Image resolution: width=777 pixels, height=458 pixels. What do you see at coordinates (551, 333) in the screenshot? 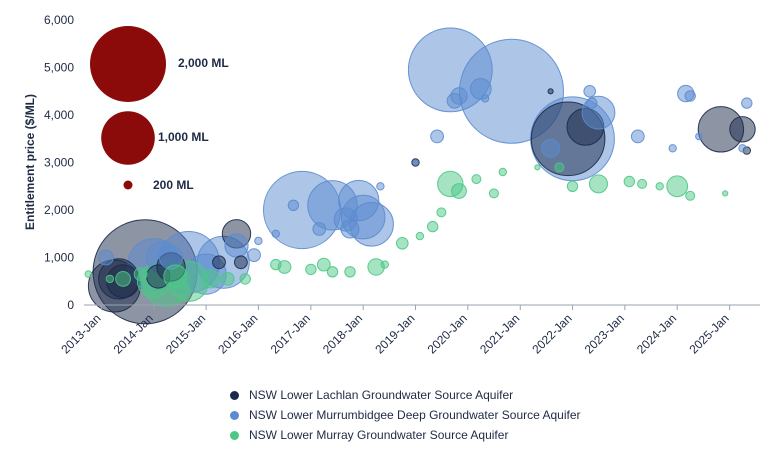
I see `x-tick-label: 2022-Jan` at bounding box center [551, 333].